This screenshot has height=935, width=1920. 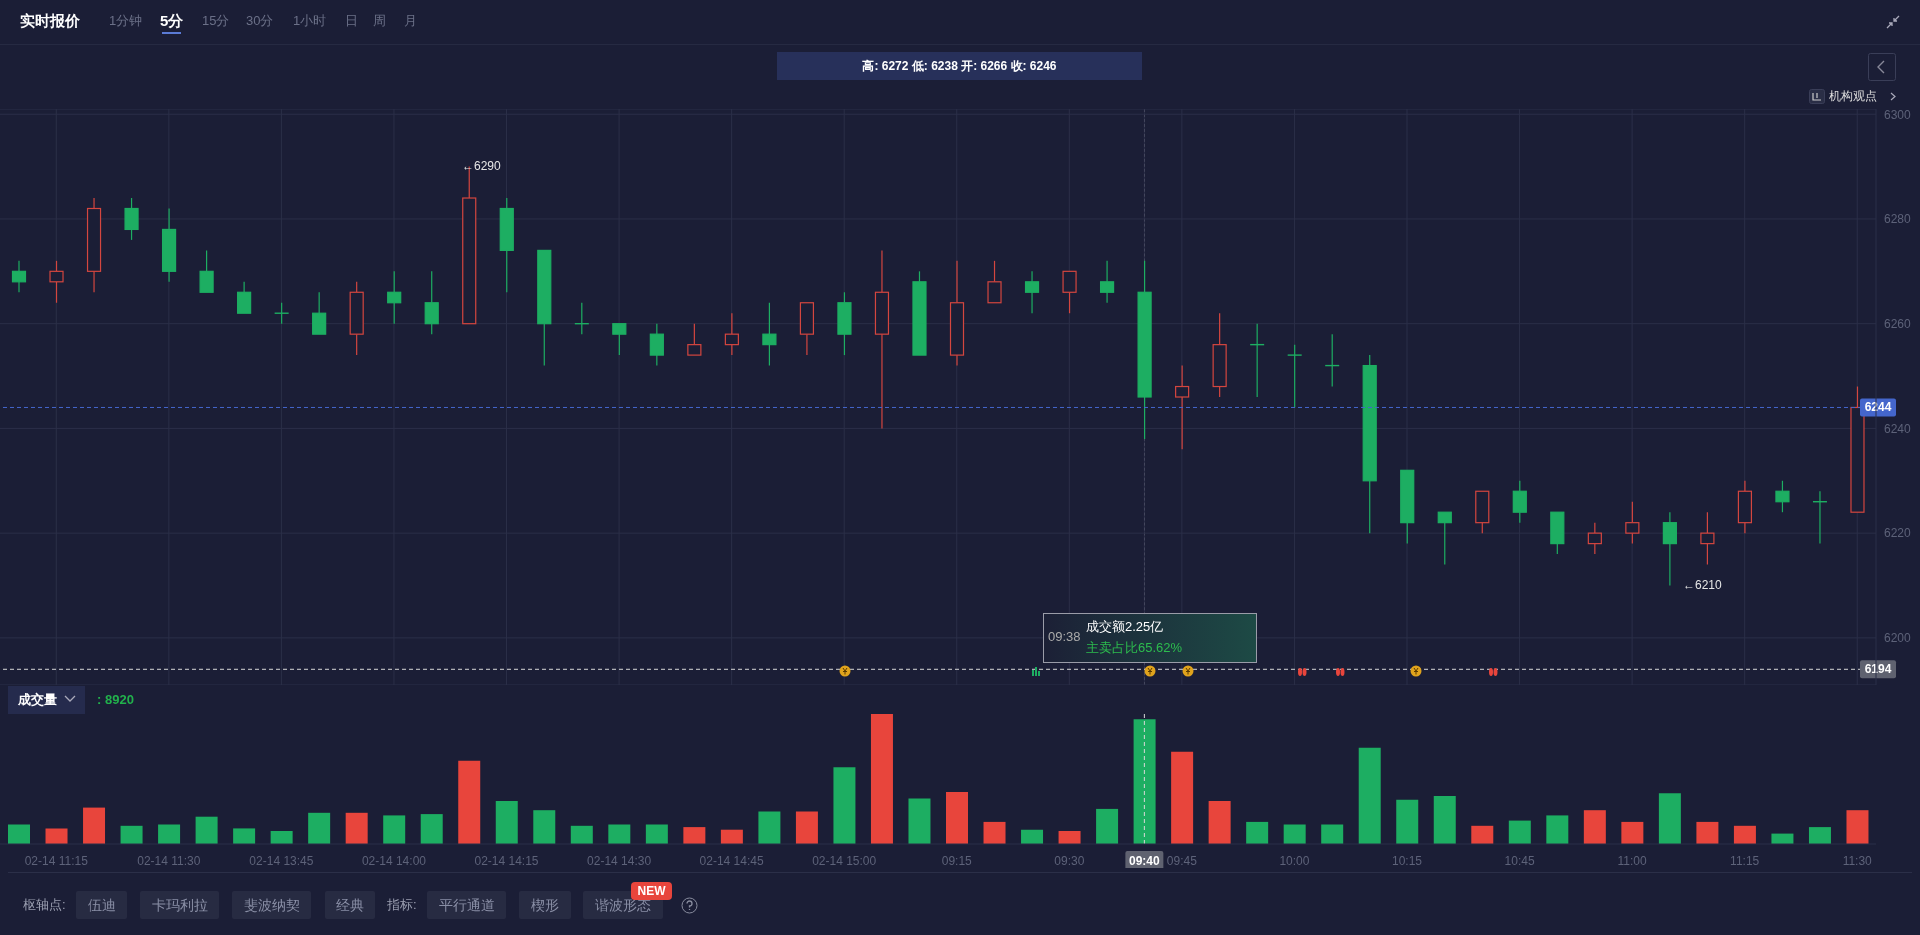 What do you see at coordinates (281, 861) in the screenshot?
I see `x-tick-label: 02-14 13:45` at bounding box center [281, 861].